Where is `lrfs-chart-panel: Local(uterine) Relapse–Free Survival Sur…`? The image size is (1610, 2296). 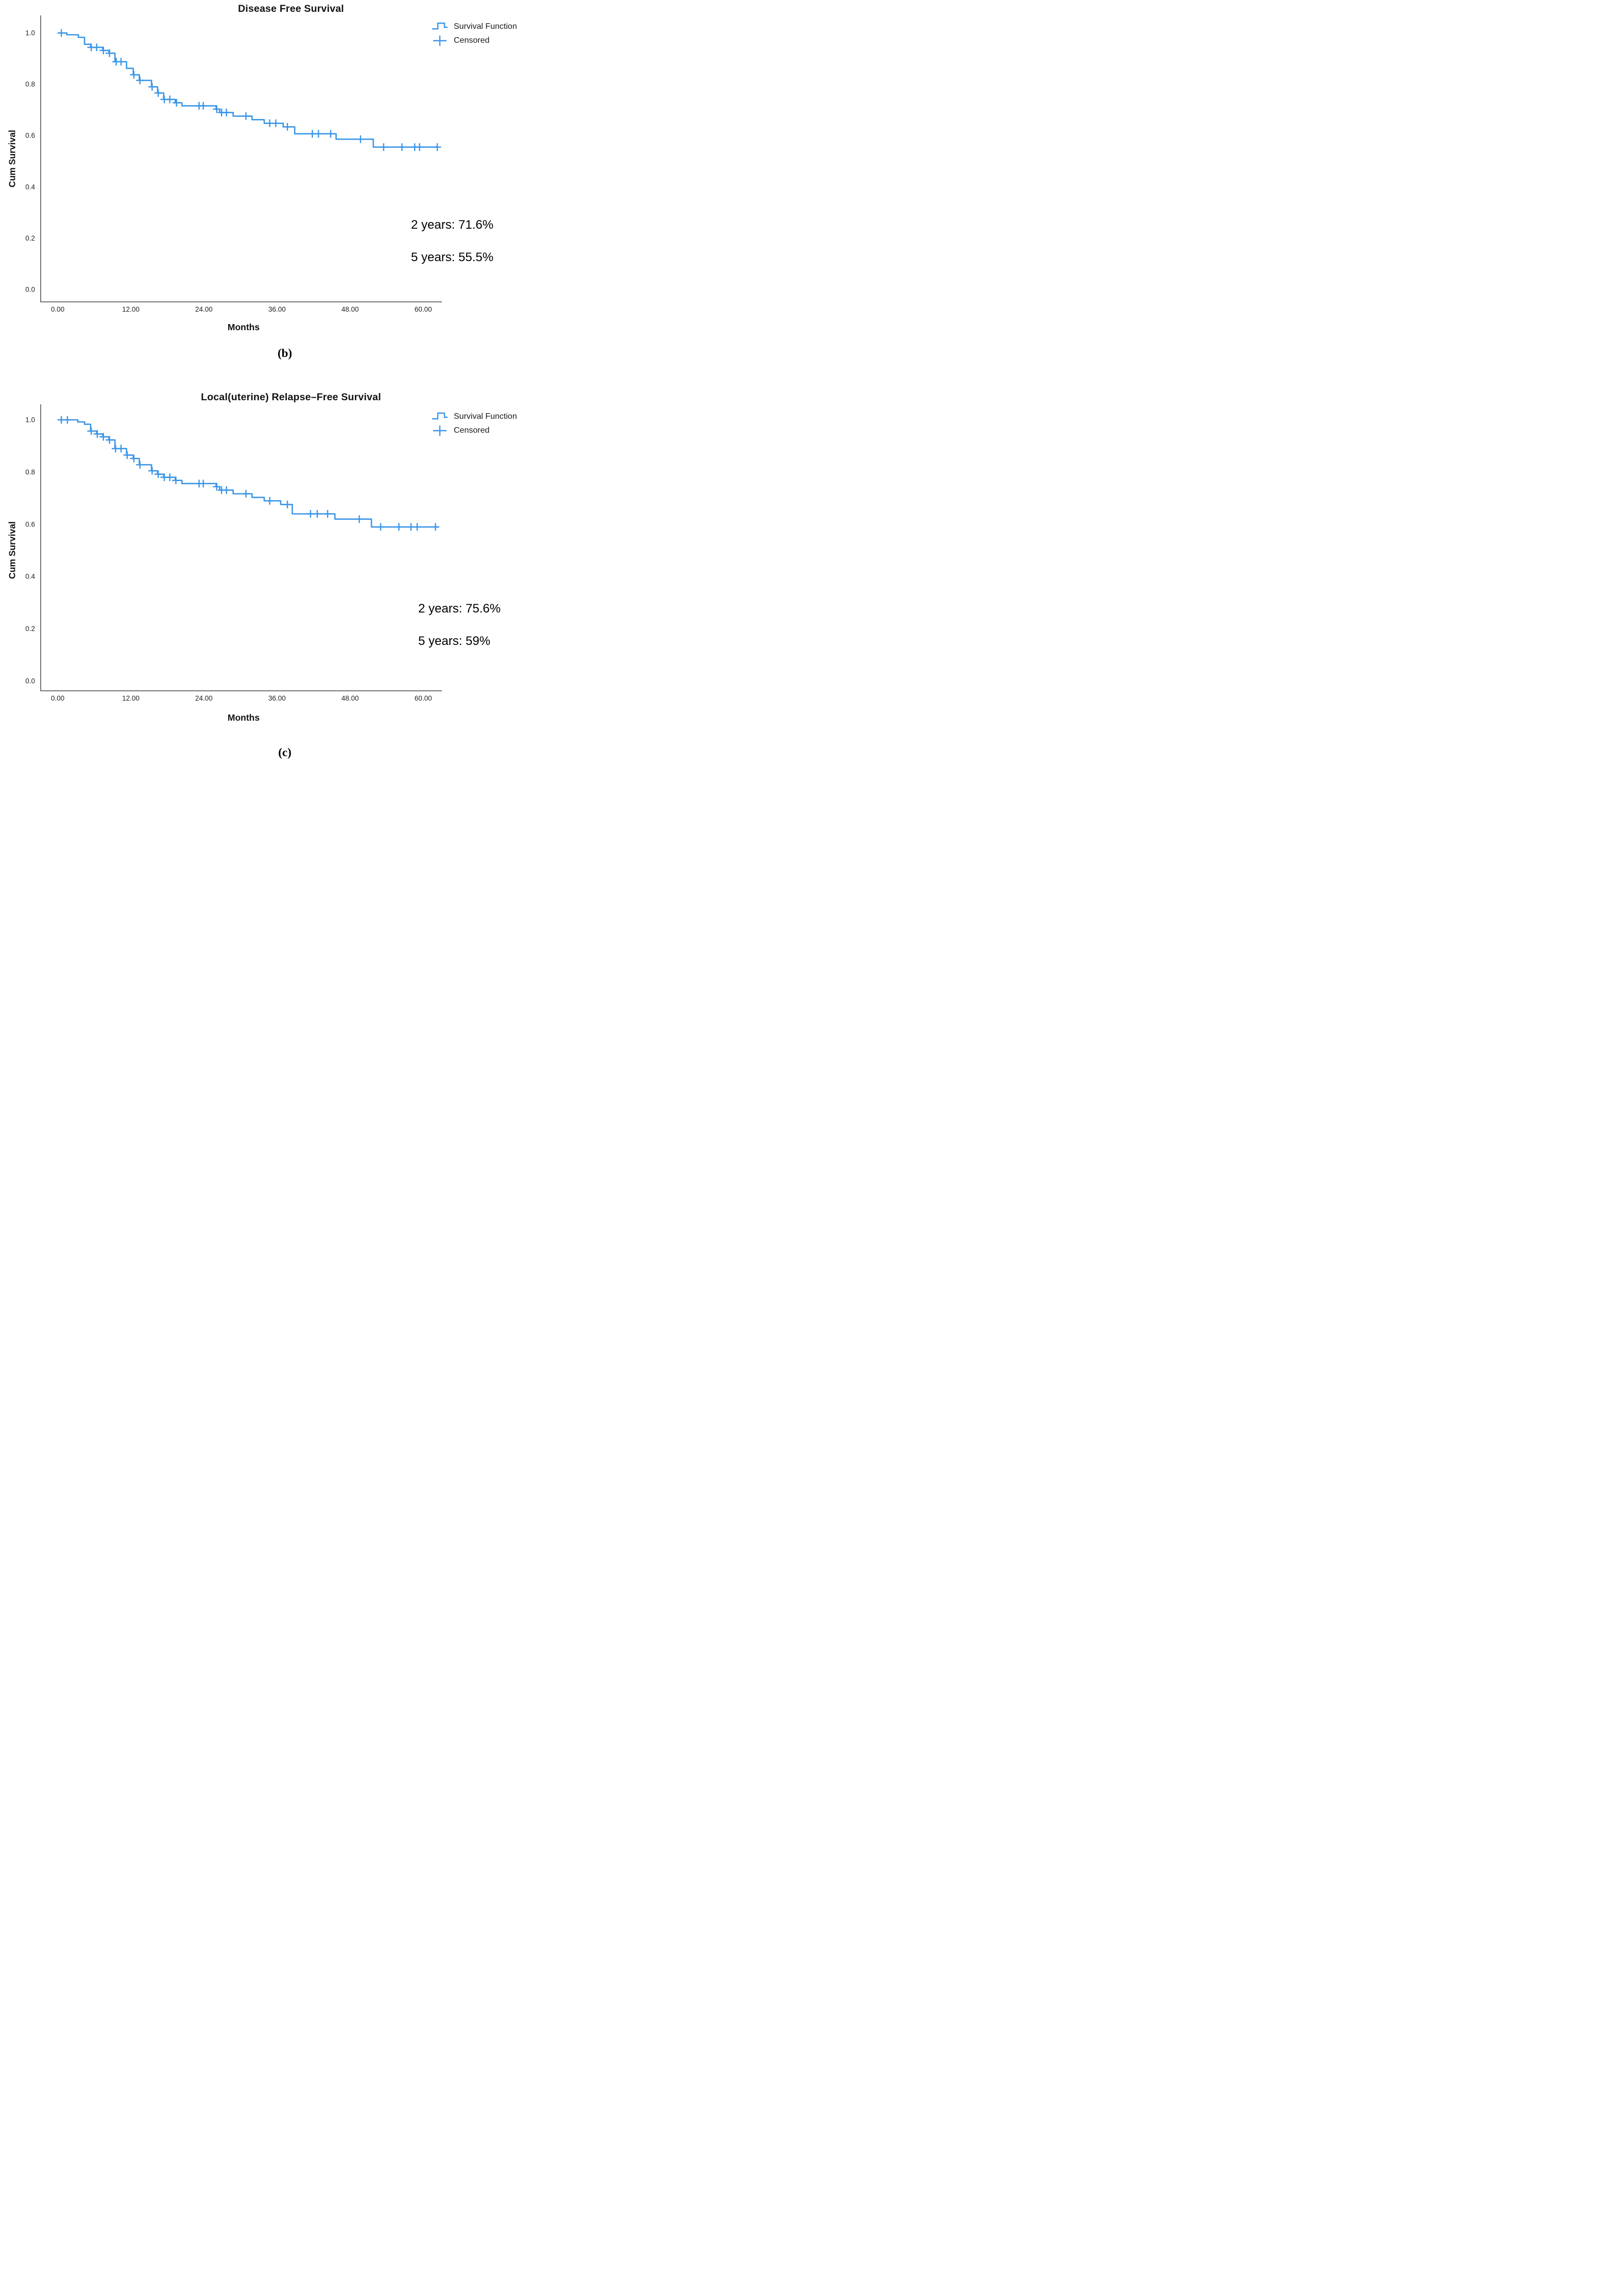 lrfs-chart-panel: Local(uterine) Relapse–Free Survival Sur… is located at coordinates (268, 575).